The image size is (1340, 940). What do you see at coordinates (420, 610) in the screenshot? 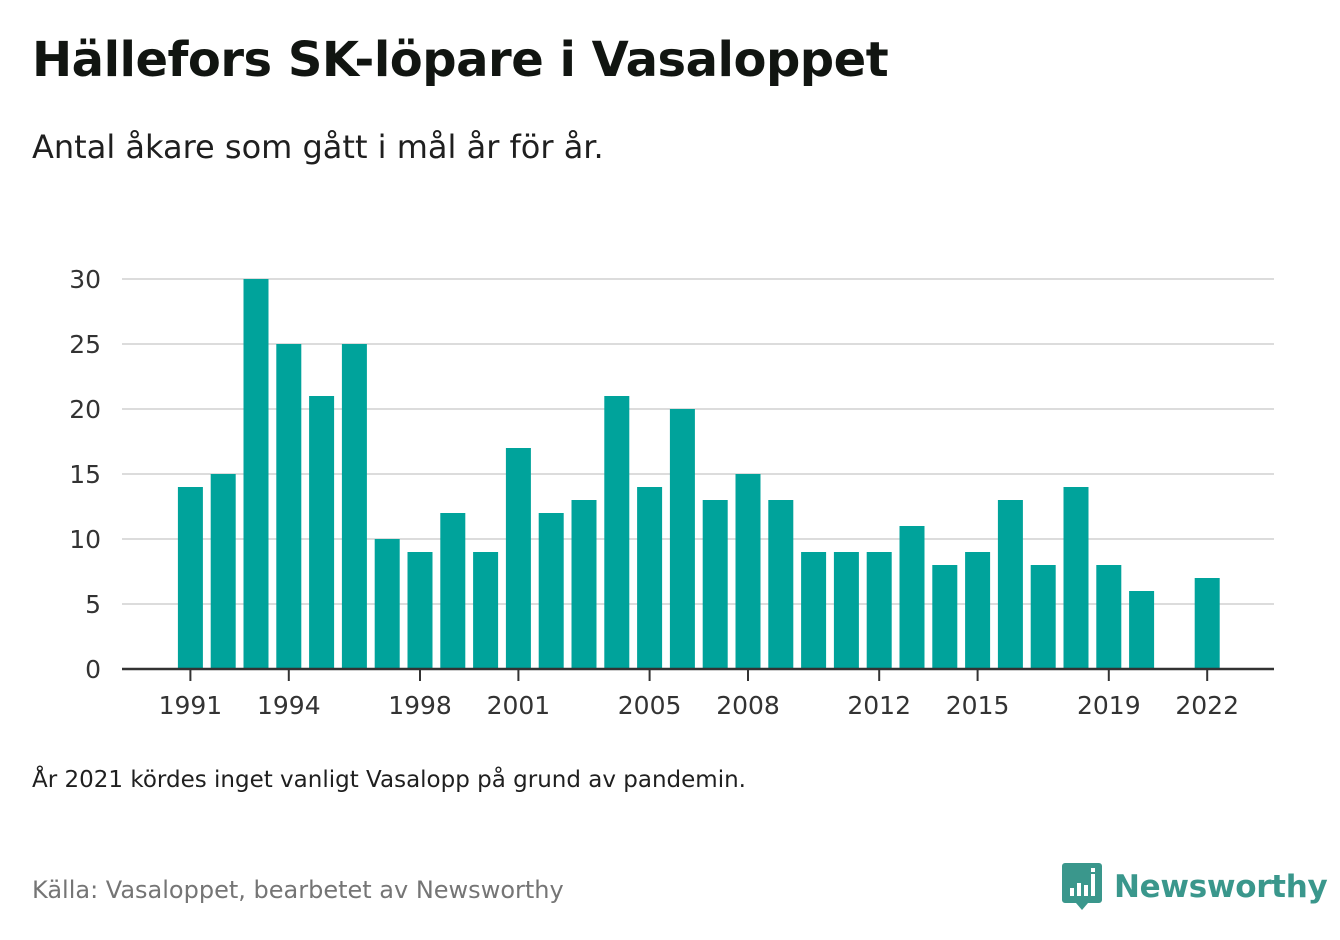
I see `bar-1998` at bounding box center [420, 610].